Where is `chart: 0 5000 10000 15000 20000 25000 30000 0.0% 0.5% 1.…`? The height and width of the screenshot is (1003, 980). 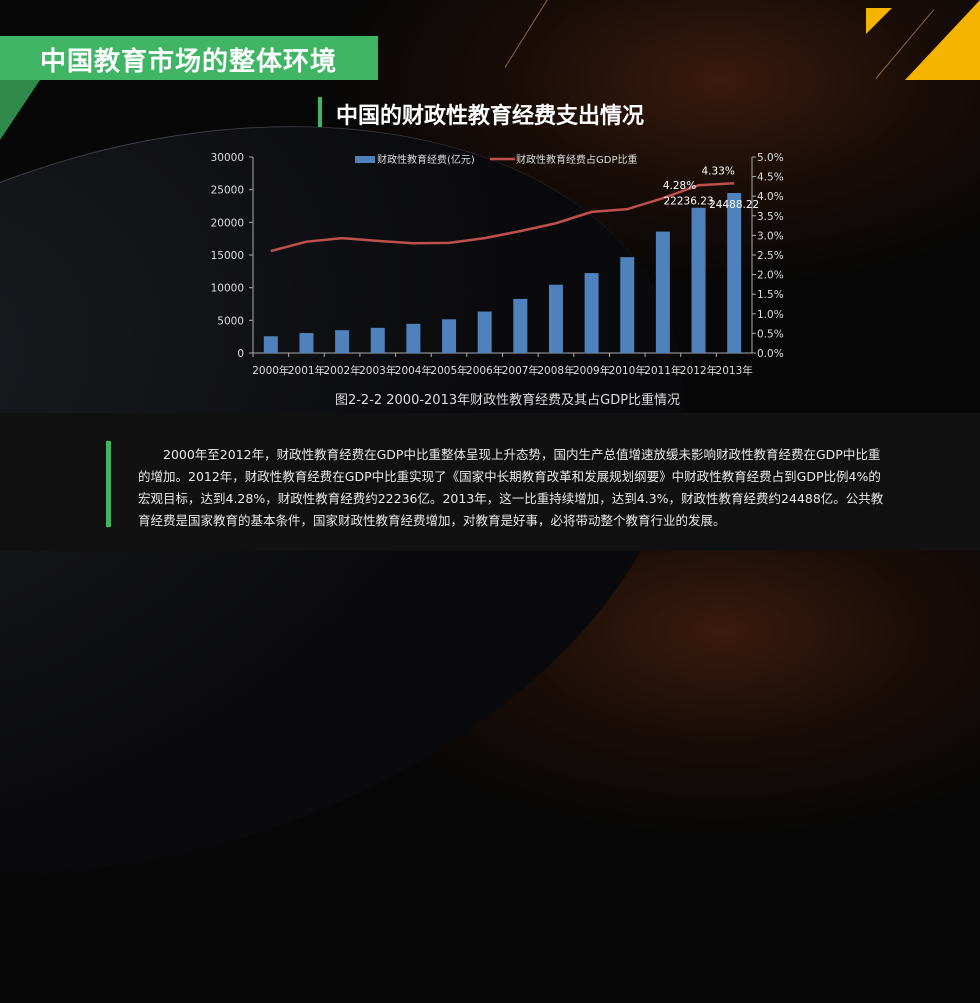
chart: 0 5000 10000 15000 20000 25000 30000 0.0% 0.5% 1.… is located at coordinates (497, 264).